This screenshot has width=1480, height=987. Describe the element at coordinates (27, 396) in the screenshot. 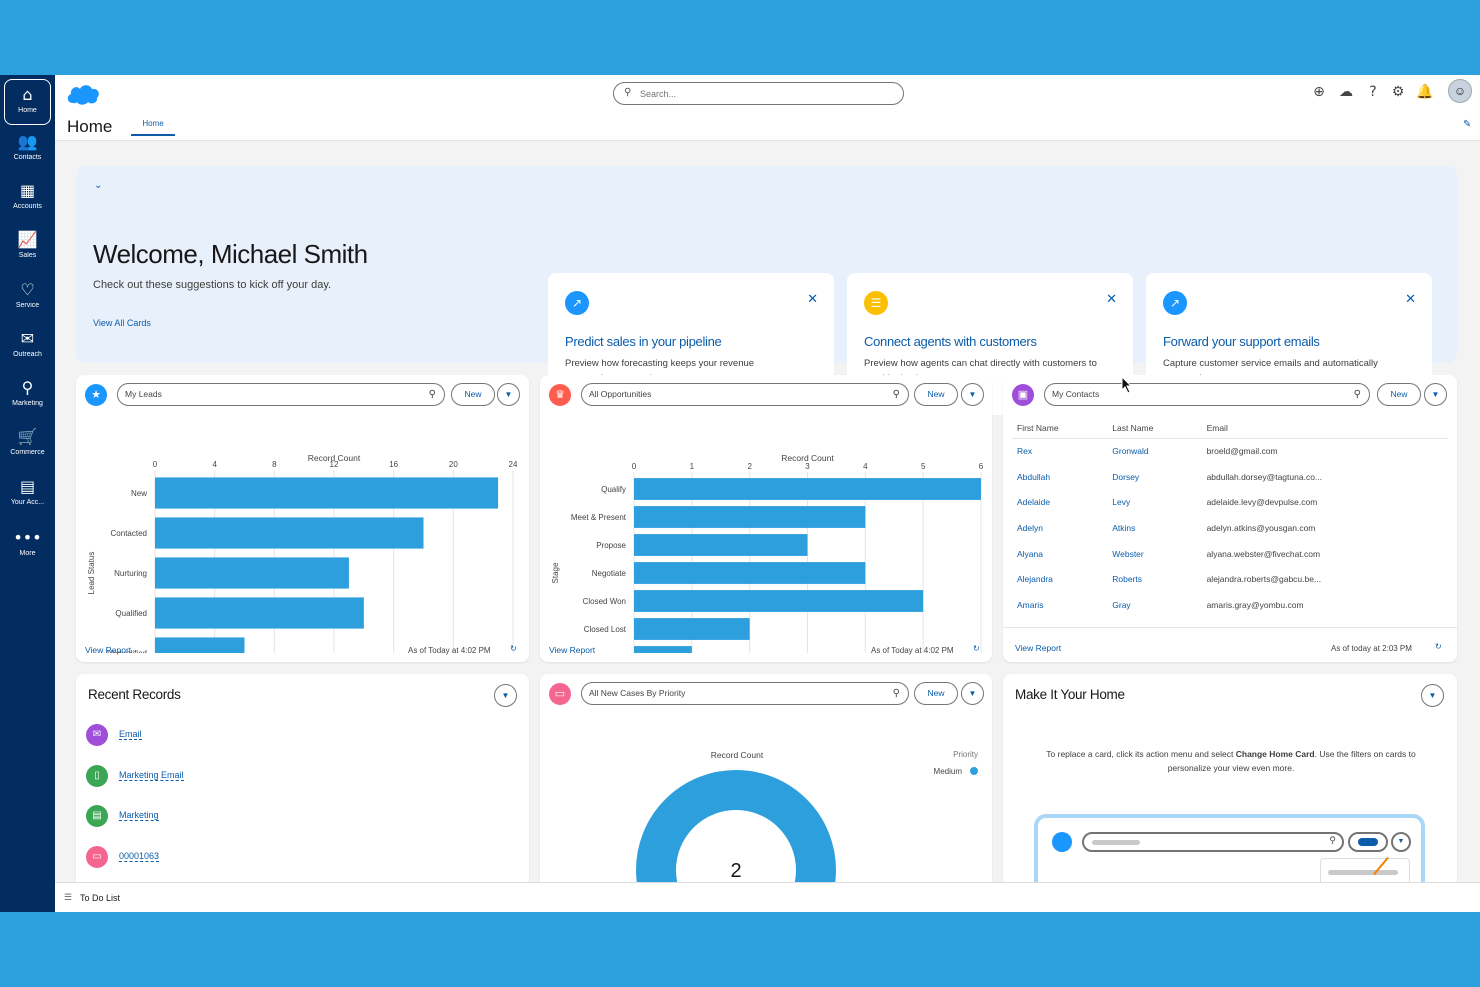

I see `nav-item-marketing: ⚲ Marketing` at that location.